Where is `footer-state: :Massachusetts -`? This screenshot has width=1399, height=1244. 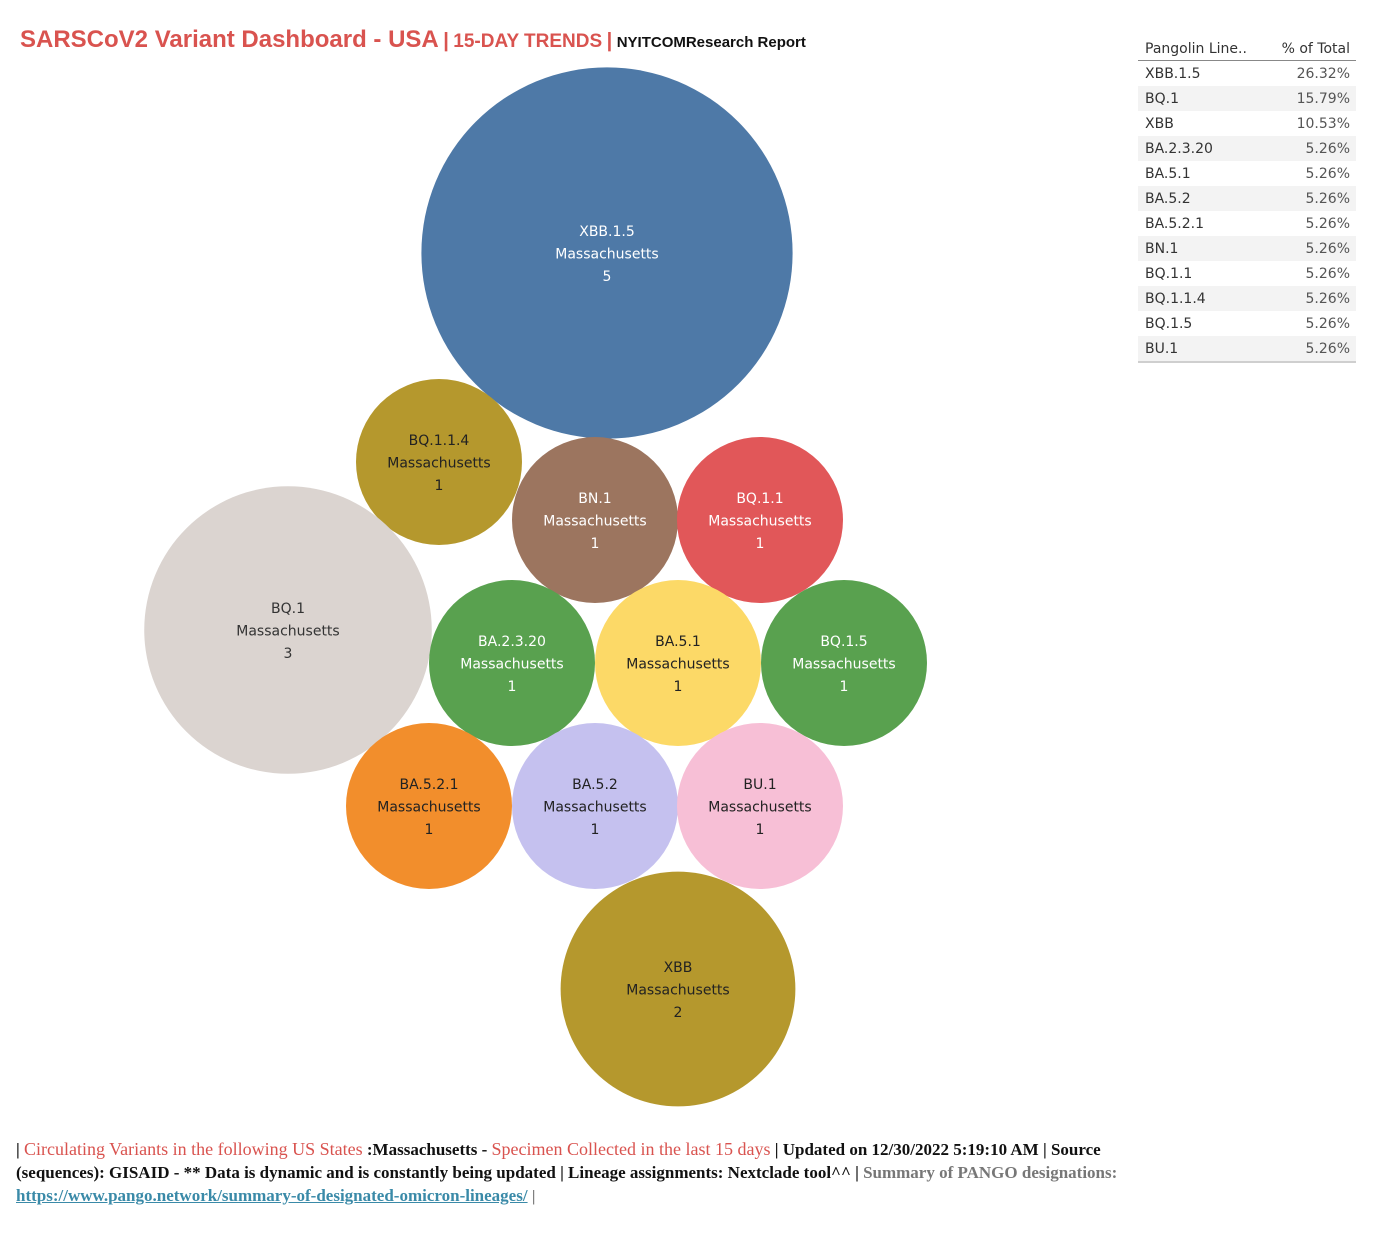
footer-state: :Massachusetts - is located at coordinates (427, 1149).